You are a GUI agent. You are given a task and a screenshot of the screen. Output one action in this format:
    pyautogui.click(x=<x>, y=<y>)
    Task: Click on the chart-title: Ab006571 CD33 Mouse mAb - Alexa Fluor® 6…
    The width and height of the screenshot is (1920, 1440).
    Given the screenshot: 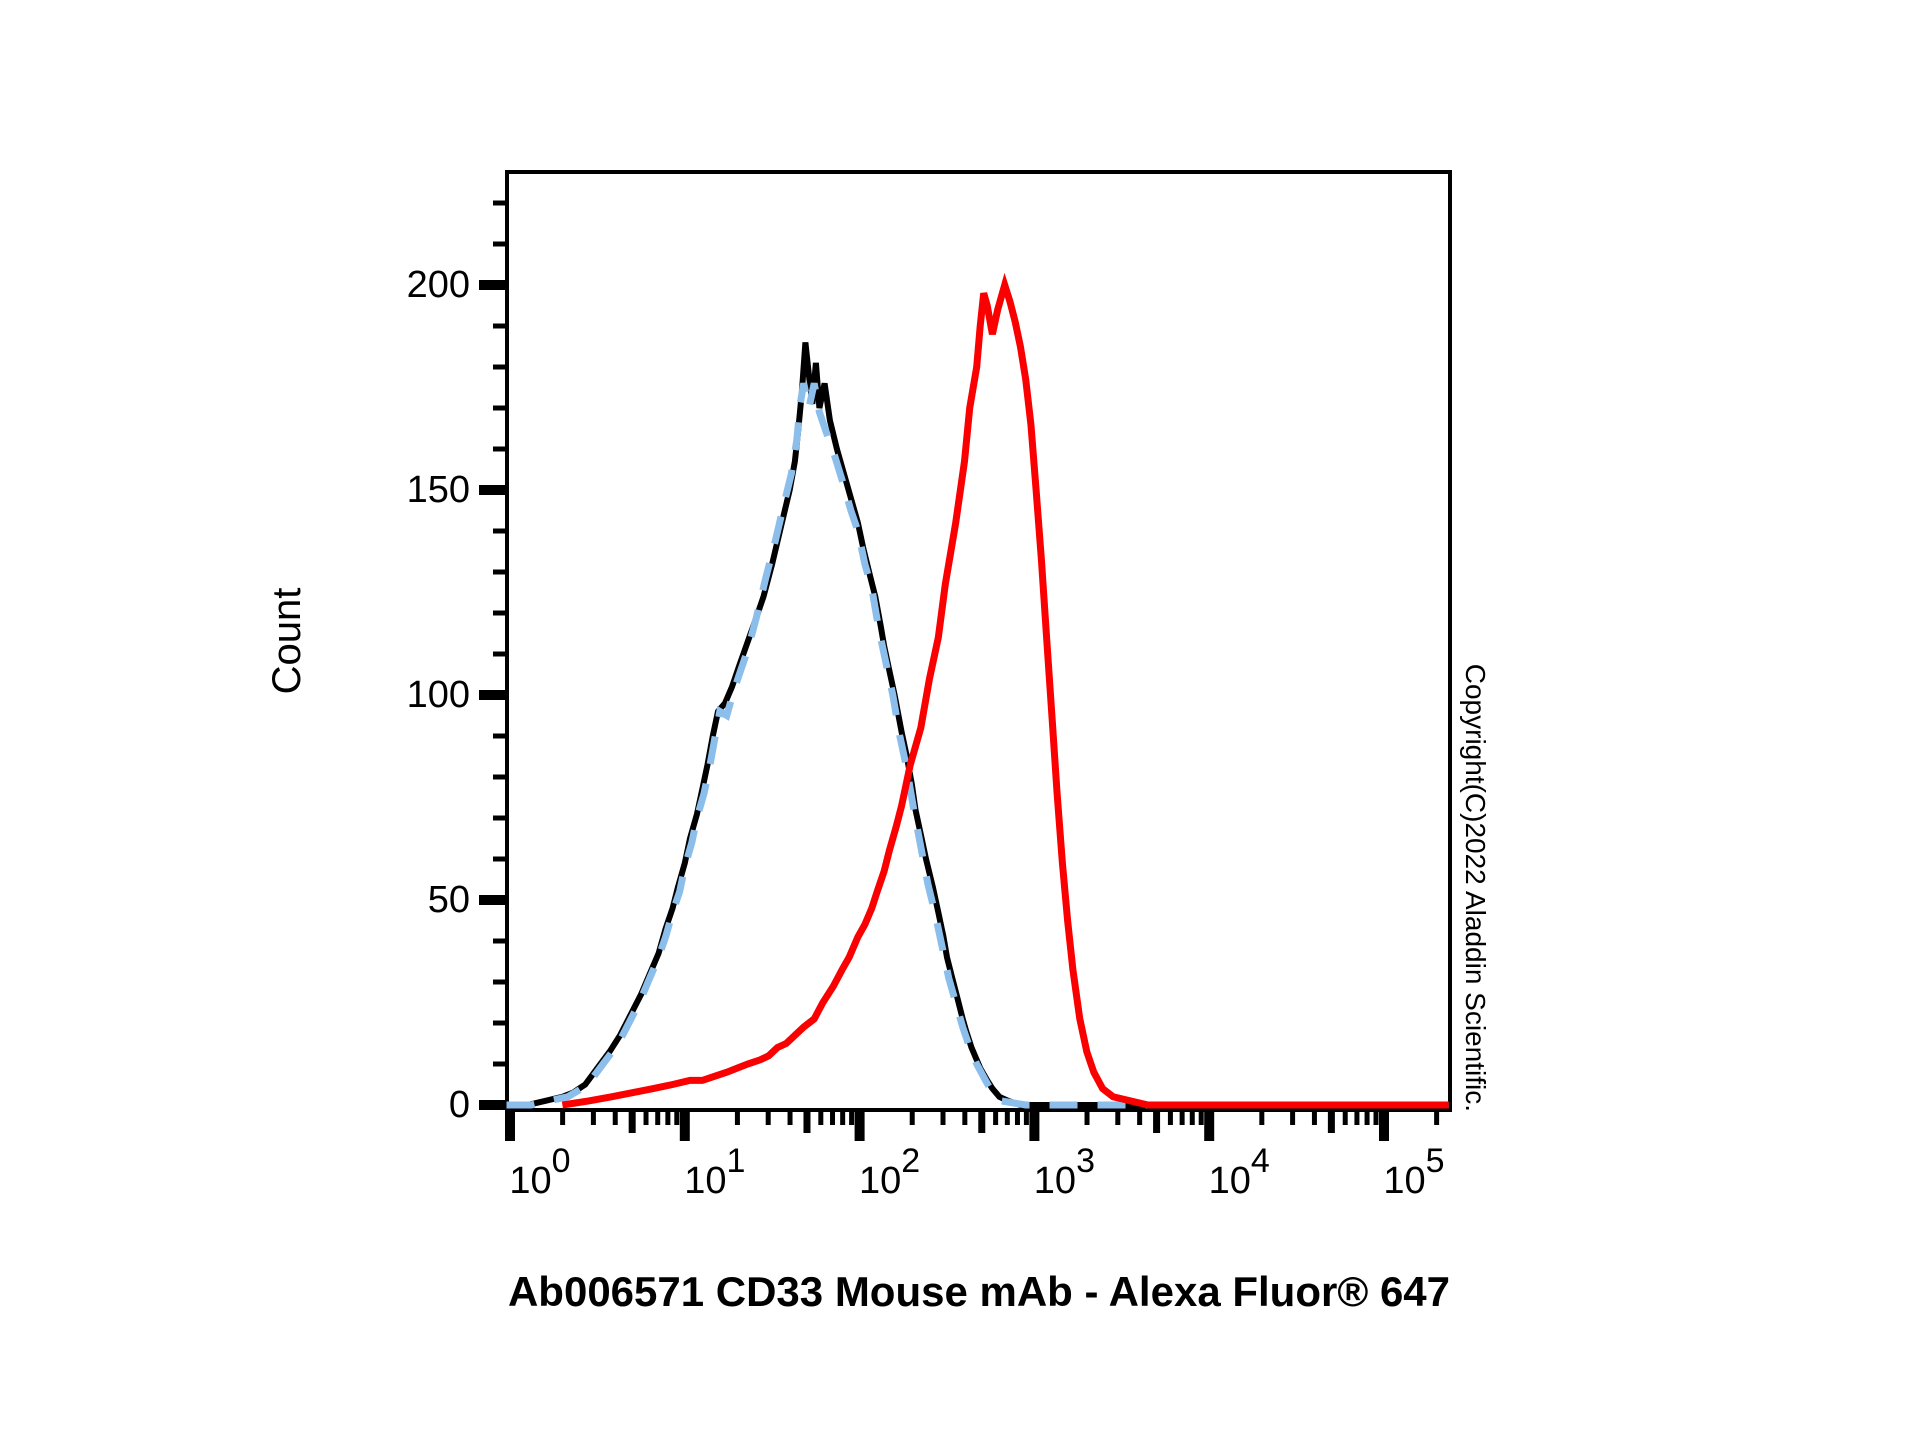 What is the action you would take?
    pyautogui.click(x=979, y=1291)
    